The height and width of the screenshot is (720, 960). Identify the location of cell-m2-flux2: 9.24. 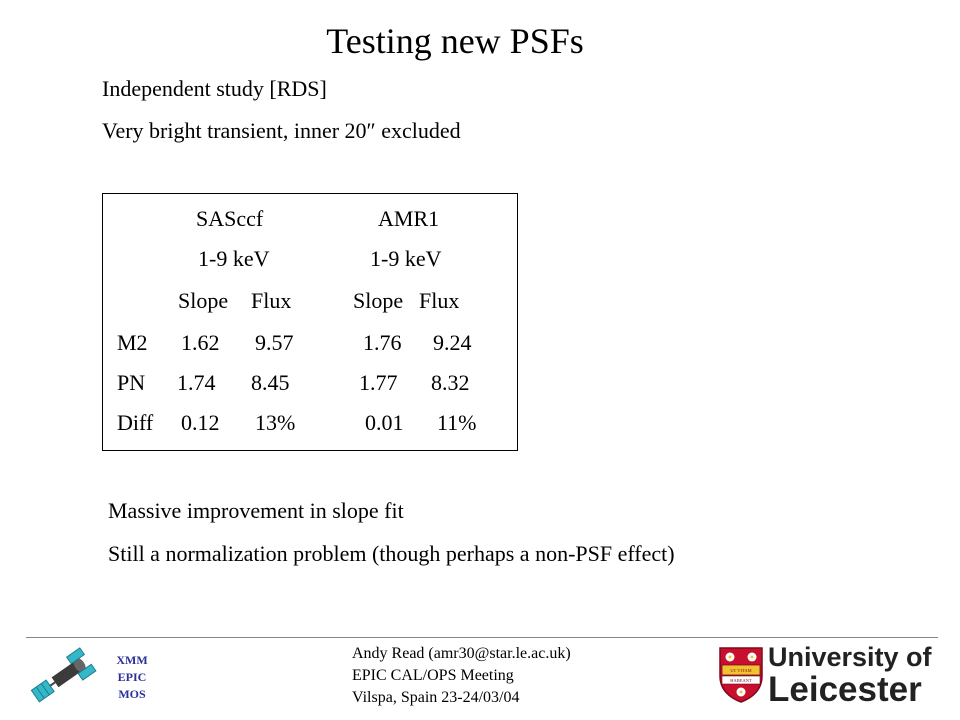
(452, 342).